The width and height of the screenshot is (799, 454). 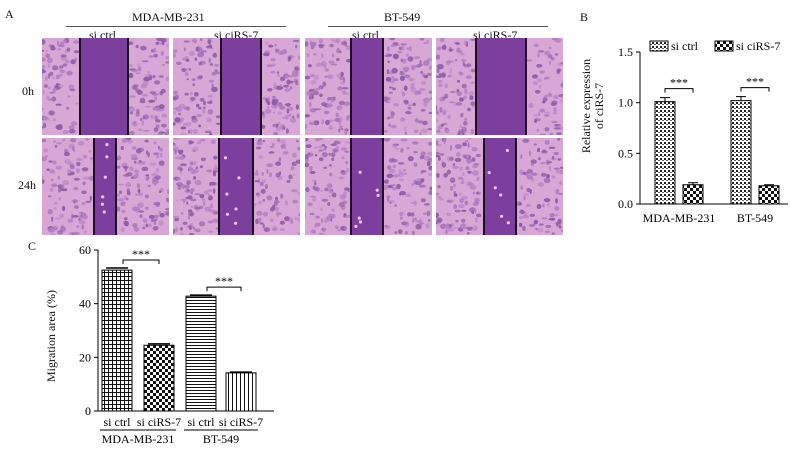 I want to click on row-label-0h: 0h, so click(x=28, y=91).